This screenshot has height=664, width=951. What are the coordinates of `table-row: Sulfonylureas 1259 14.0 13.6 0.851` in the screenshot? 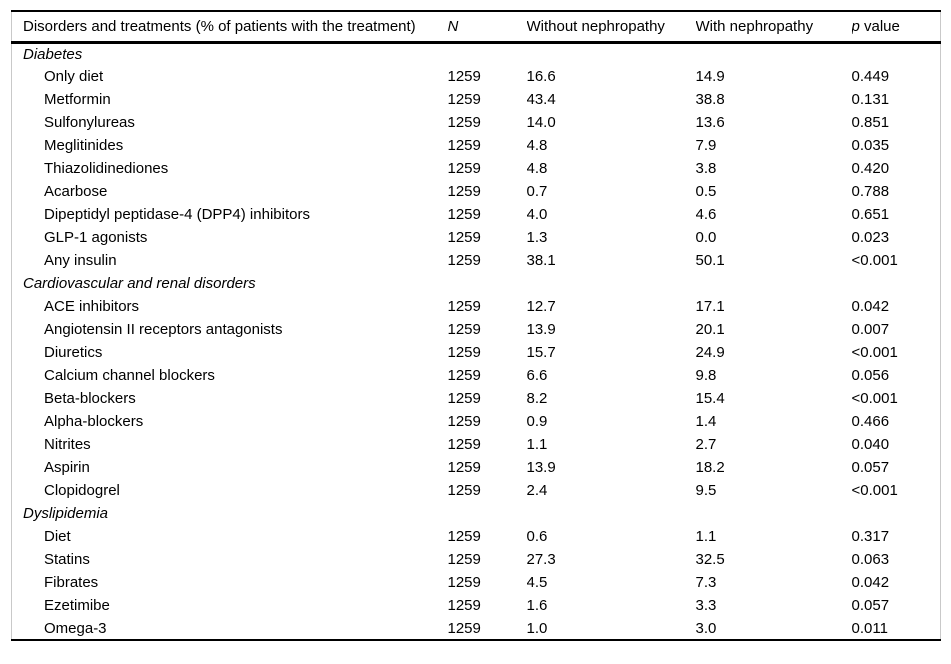 It's located at (476, 122).